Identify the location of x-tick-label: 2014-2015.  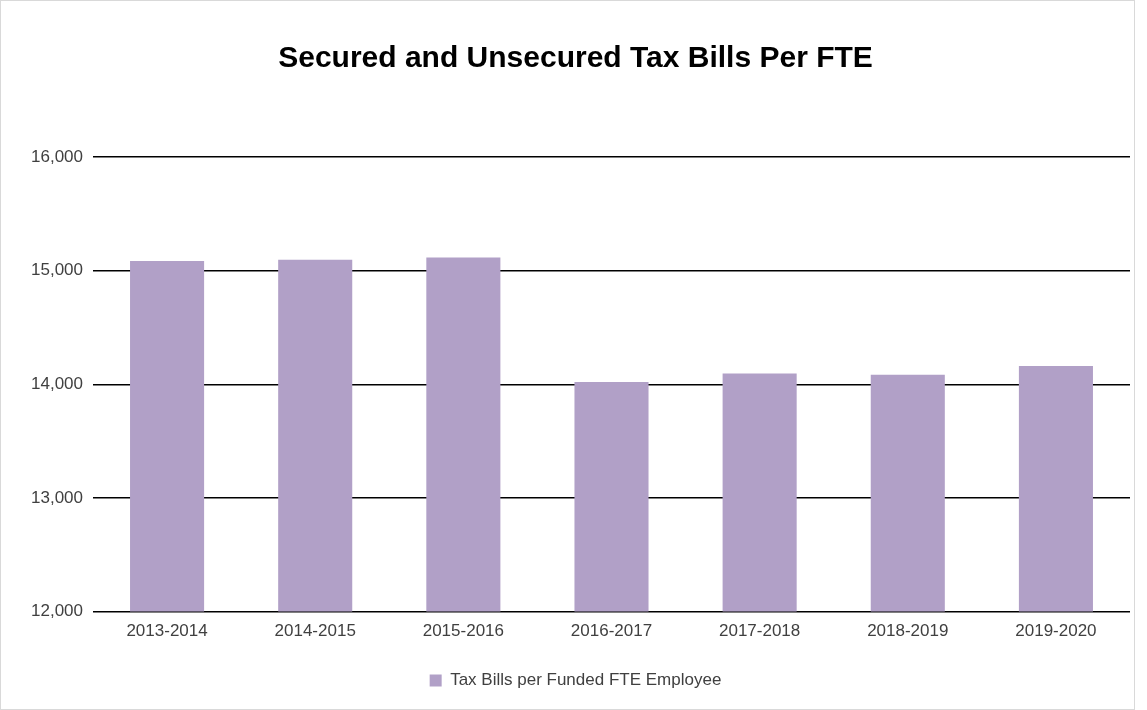
(315, 631).